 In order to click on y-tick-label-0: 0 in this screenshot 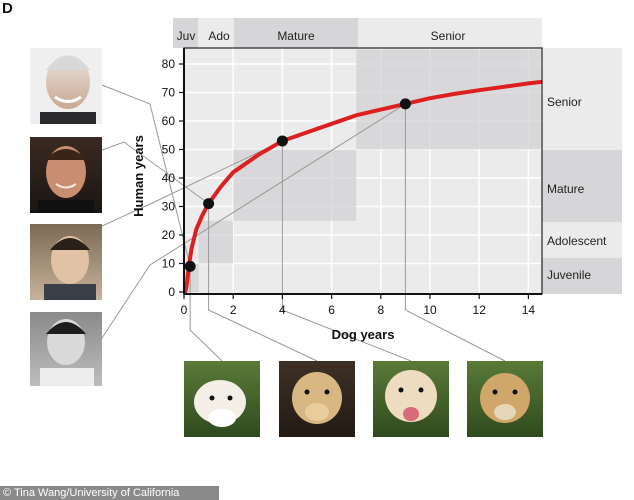, I will do `click(171, 292)`.